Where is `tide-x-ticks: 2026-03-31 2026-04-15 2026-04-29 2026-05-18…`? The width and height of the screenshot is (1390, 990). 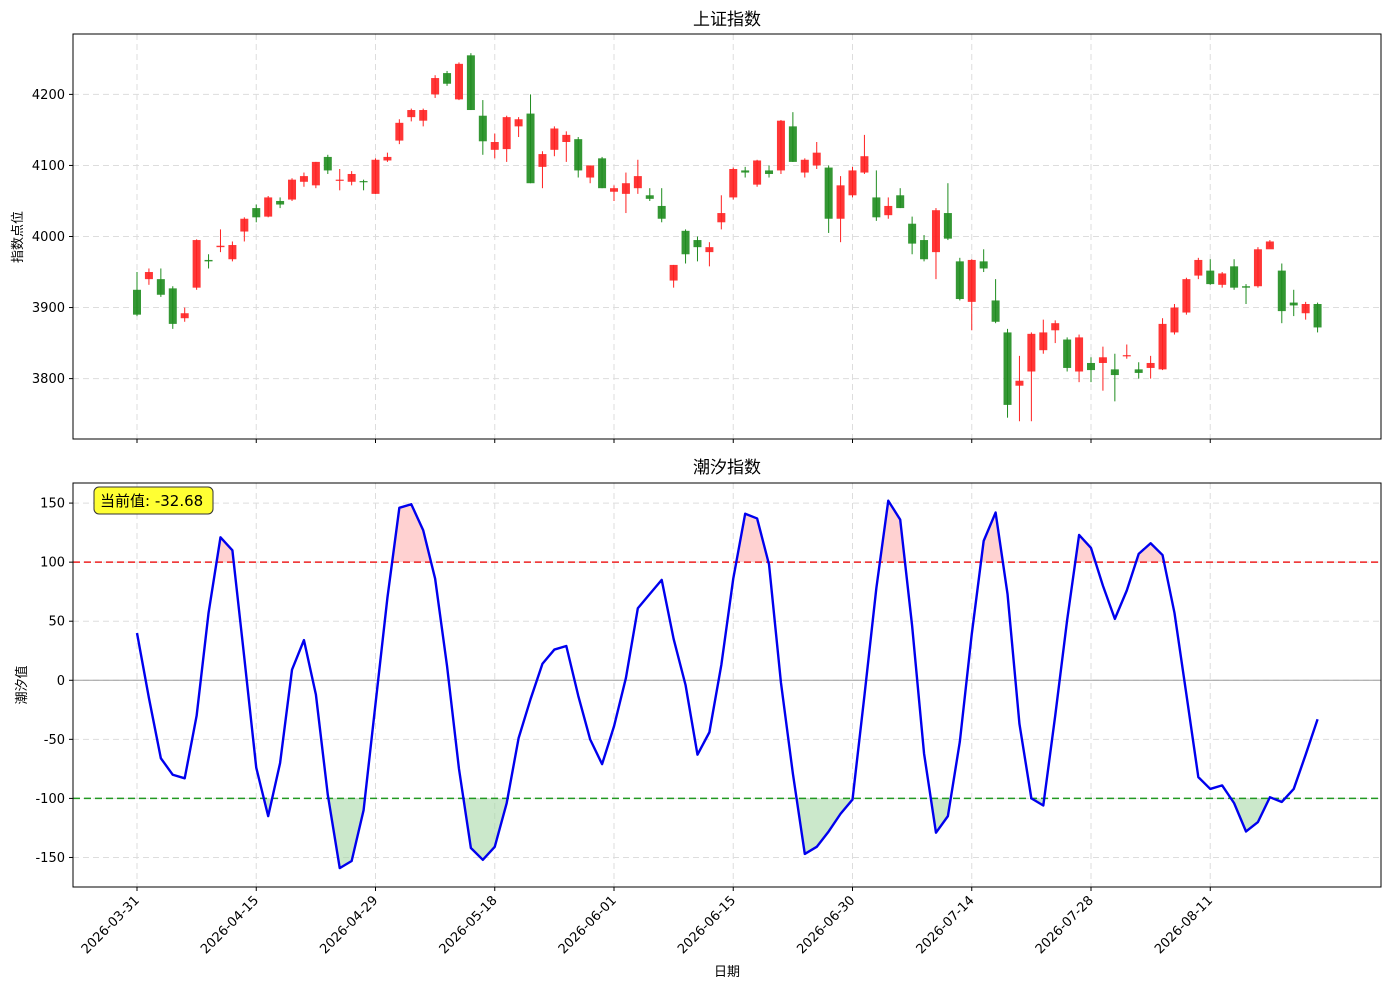 tide-x-ticks: 2026-03-31 2026-04-15 2026-04-29 2026-05-18… is located at coordinates (647, 922).